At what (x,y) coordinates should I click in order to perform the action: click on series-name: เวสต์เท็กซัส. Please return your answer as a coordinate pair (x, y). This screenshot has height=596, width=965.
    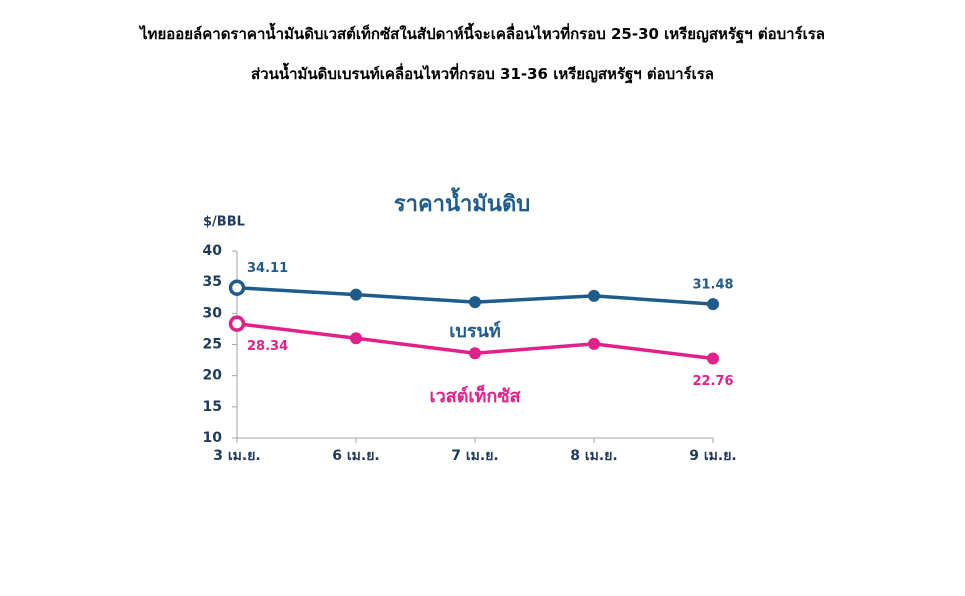
    Looking at the image, I should click on (475, 395).